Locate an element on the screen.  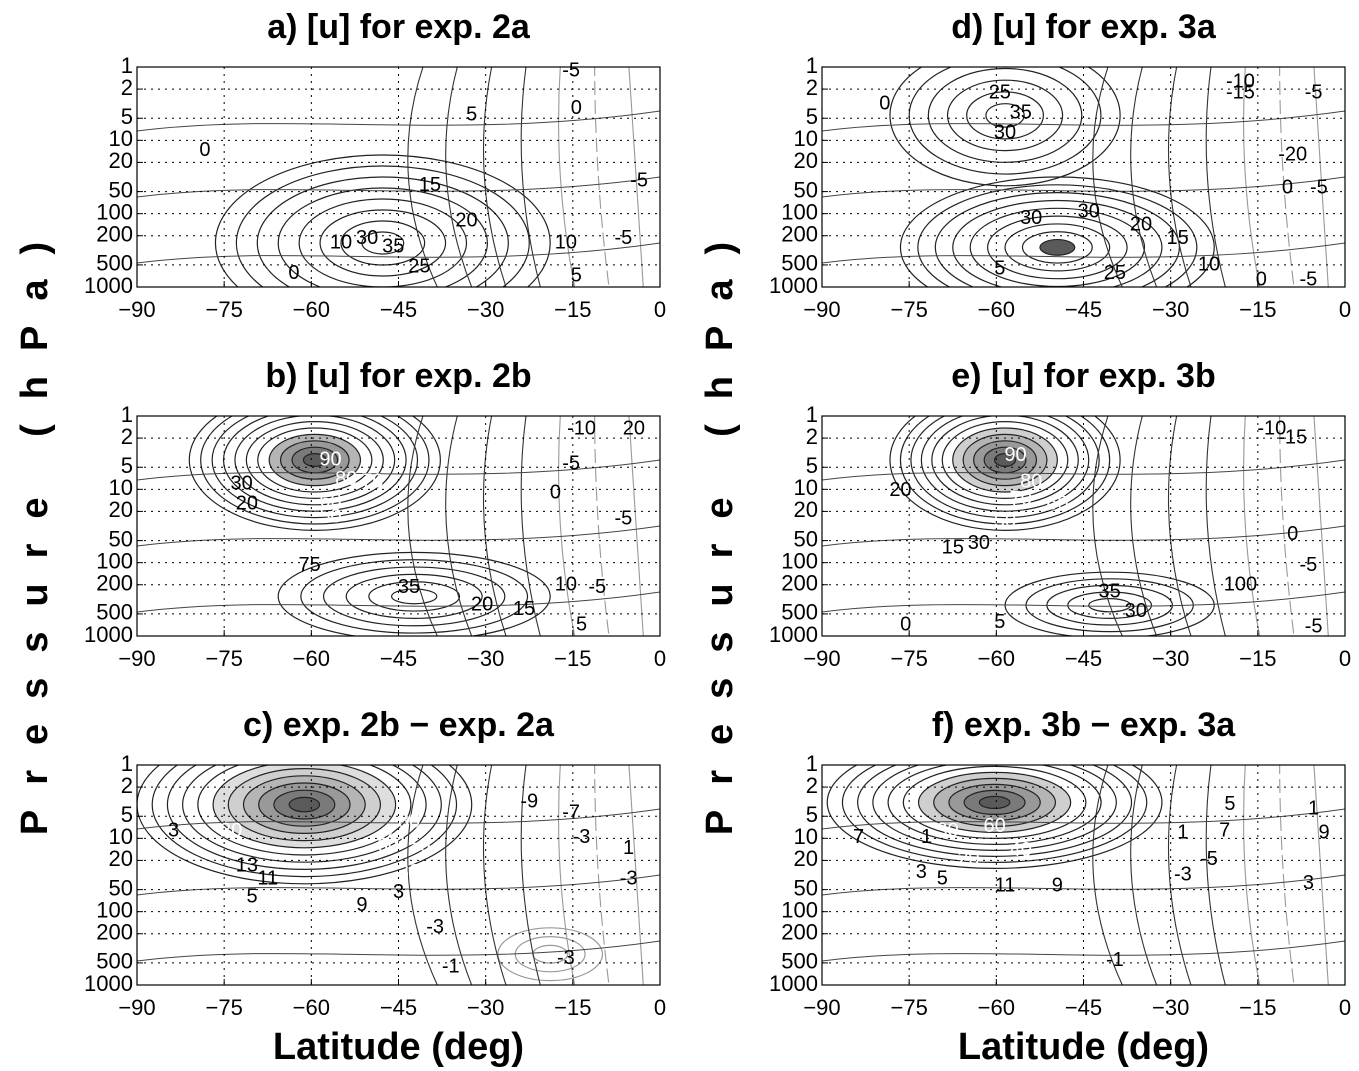
contour-label: 80 is located at coordinates (409, 821).